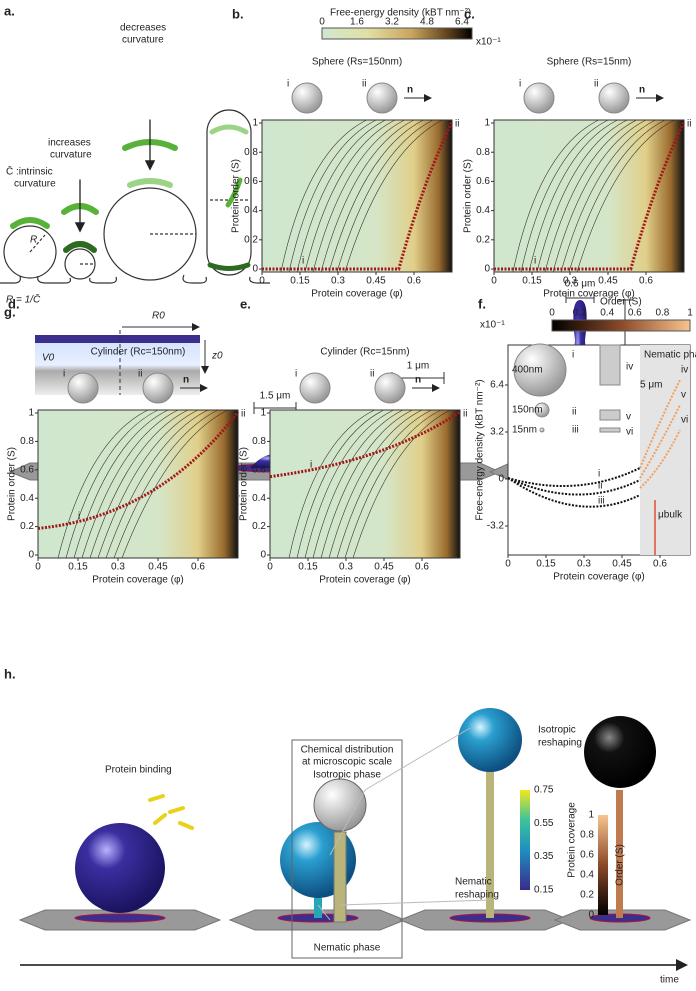 This screenshot has width=696, height=991. Describe the element at coordinates (143, 40) in the screenshot. I see `label: curvature` at that location.